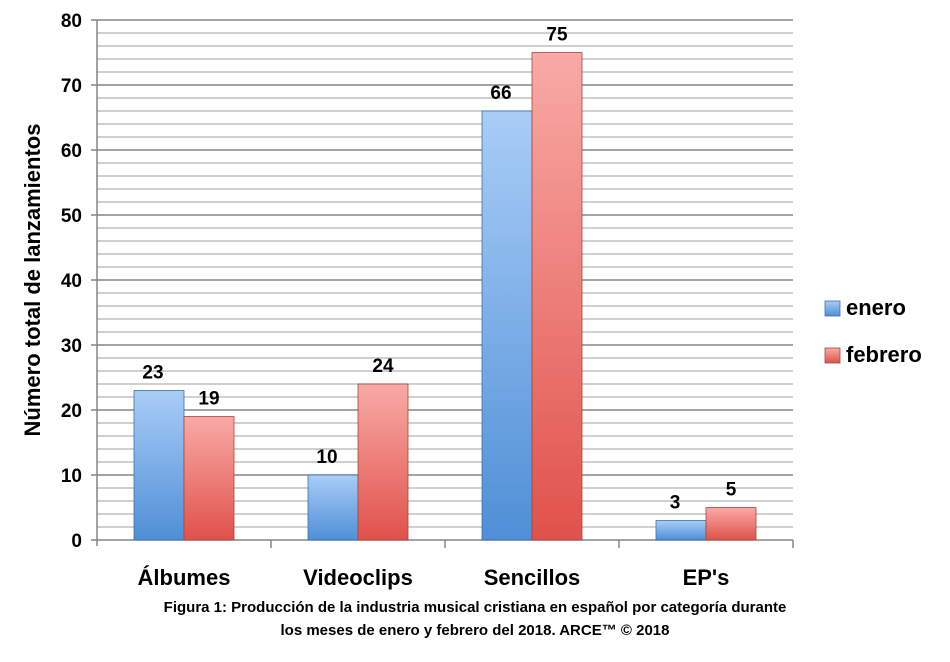  Describe the element at coordinates (71, 151) in the screenshot. I see `y-tick-label: 60` at that location.